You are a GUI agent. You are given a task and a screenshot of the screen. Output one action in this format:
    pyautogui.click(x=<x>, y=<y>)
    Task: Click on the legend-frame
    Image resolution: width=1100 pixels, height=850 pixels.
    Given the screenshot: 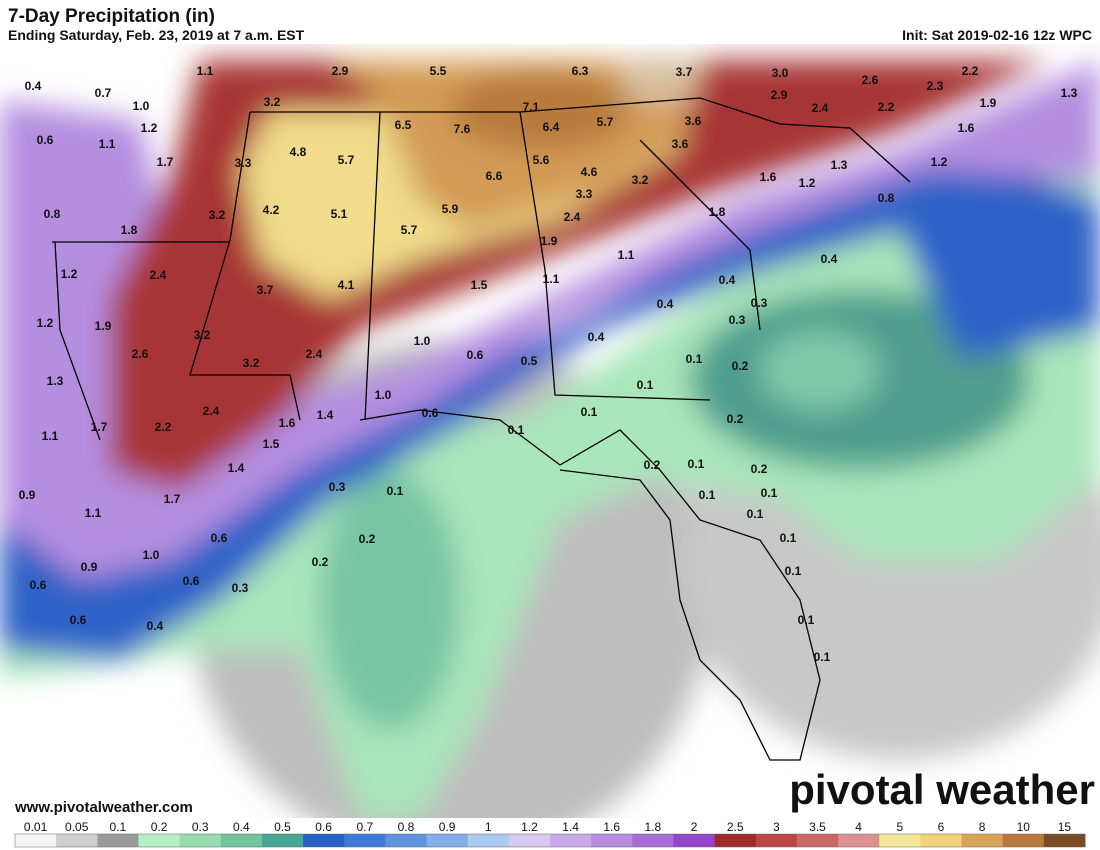 What is the action you would take?
    pyautogui.click(x=550, y=840)
    